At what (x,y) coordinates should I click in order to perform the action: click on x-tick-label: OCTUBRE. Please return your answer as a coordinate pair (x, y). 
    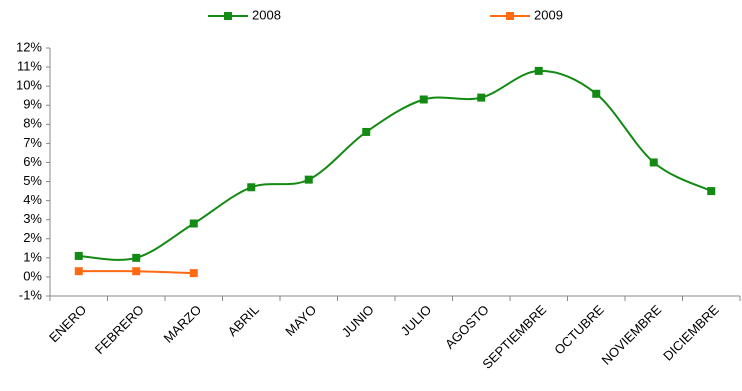
    Looking at the image, I should click on (579, 330).